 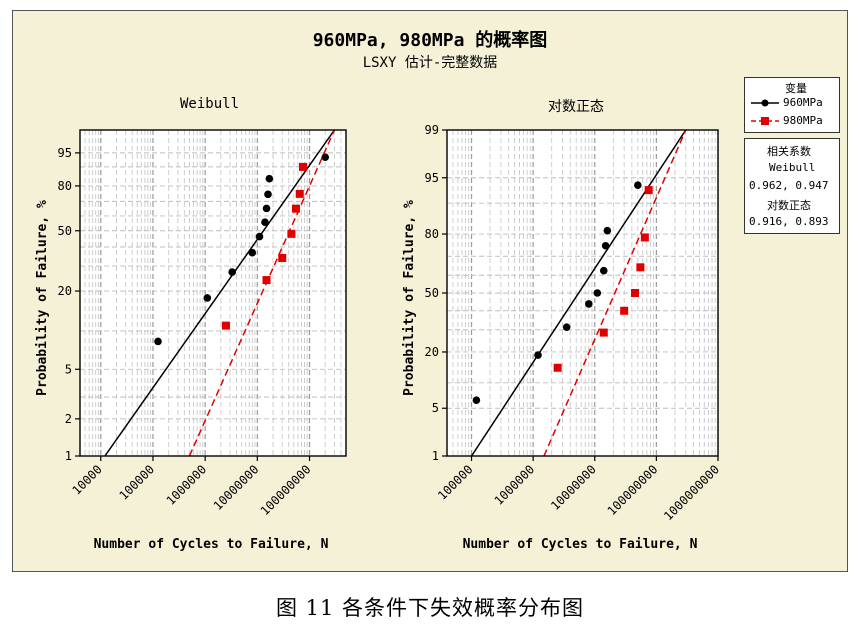 What do you see at coordinates (789, 185) in the screenshot?
I see `correlation-weibull-values: 0.962, 0.947` at bounding box center [789, 185].